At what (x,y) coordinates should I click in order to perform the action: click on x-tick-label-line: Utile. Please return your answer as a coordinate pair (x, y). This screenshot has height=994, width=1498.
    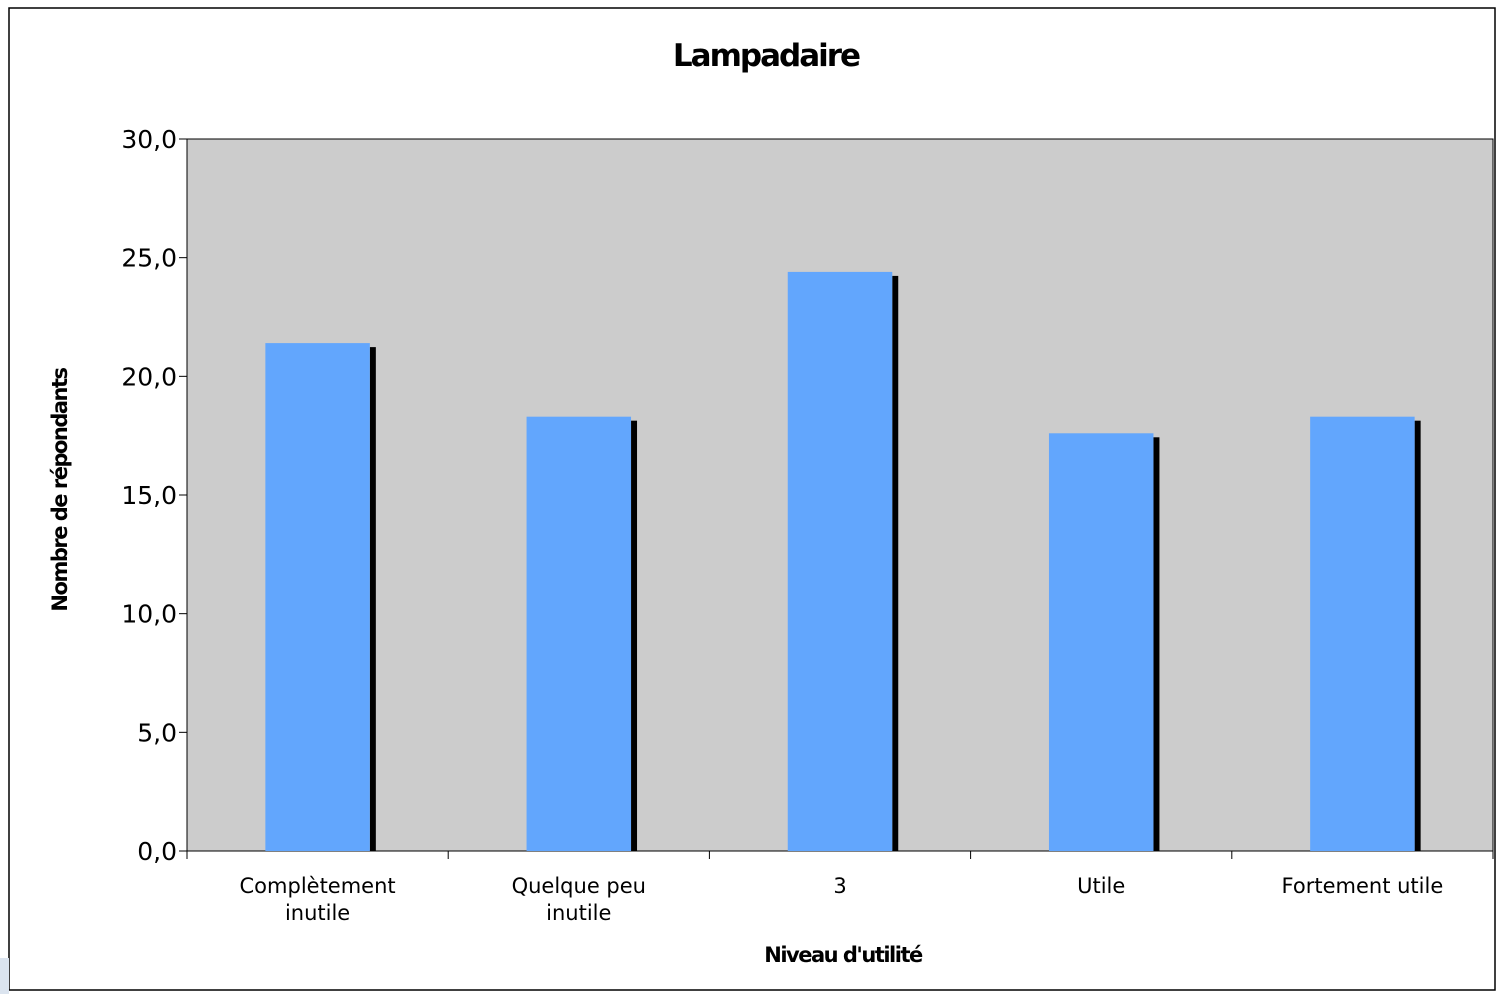
    Looking at the image, I should click on (1101, 886).